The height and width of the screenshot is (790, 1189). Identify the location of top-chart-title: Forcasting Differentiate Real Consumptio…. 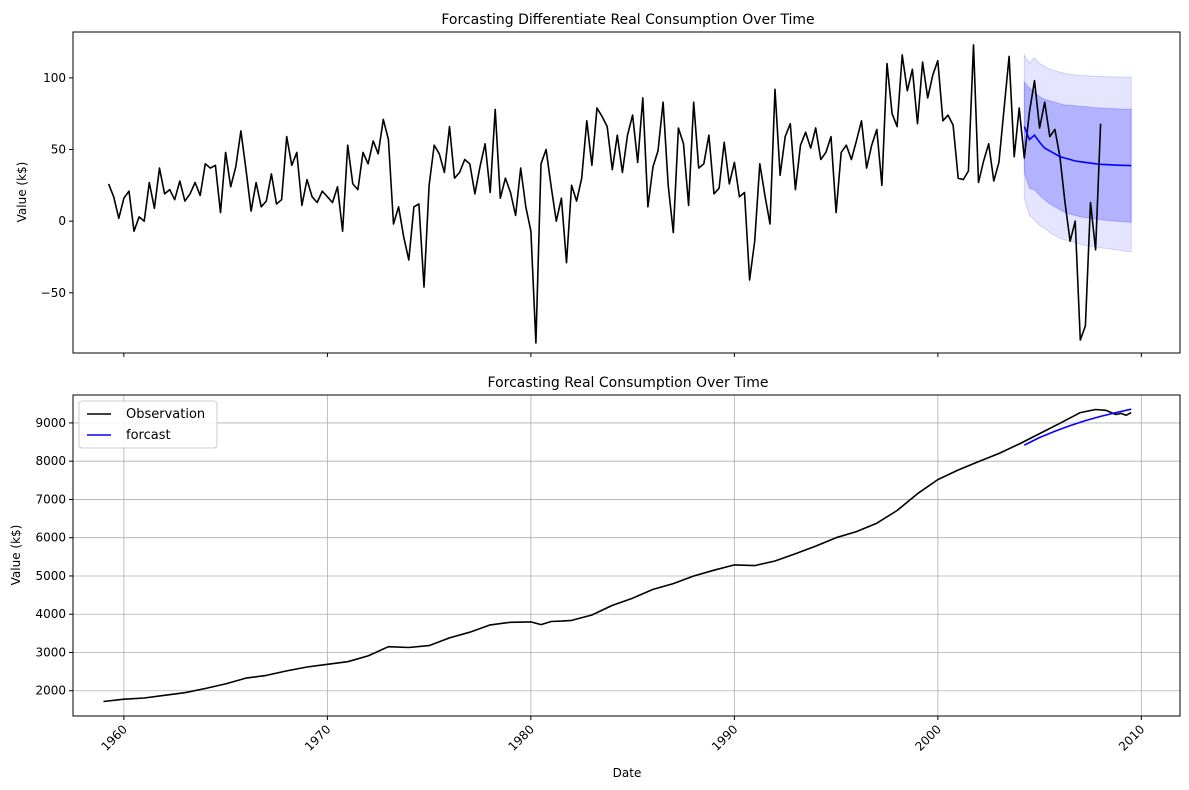
(627, 20).